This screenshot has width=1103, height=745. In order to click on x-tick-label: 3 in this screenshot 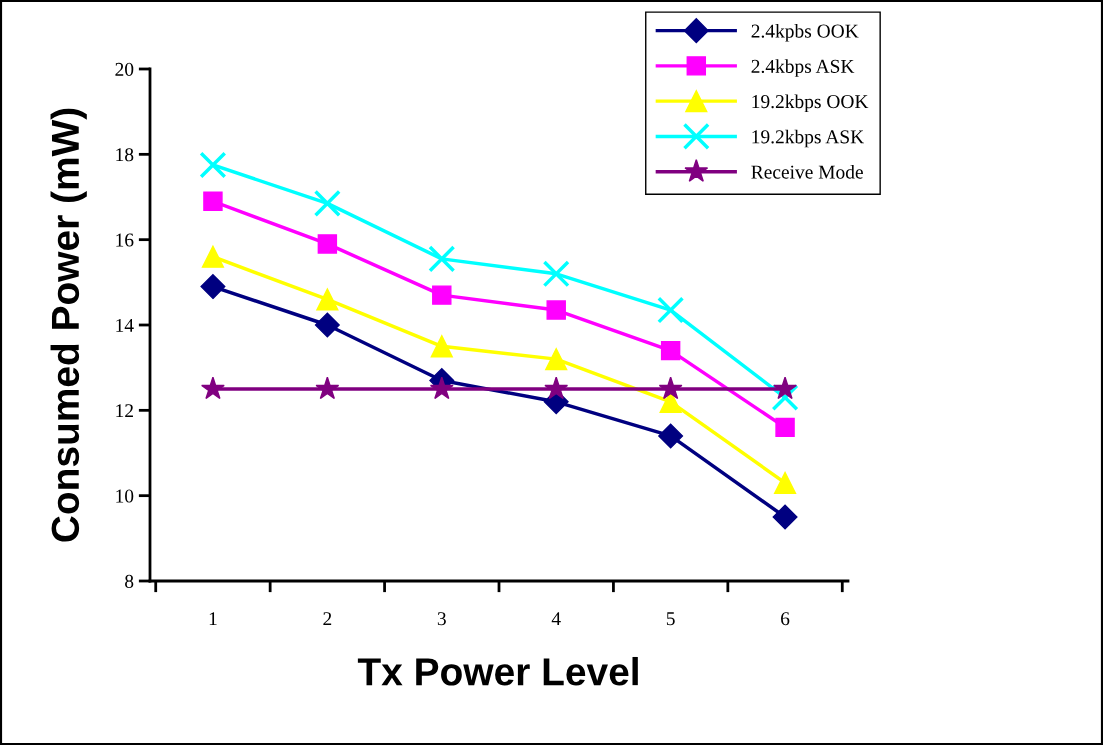, I will do `click(441, 619)`.